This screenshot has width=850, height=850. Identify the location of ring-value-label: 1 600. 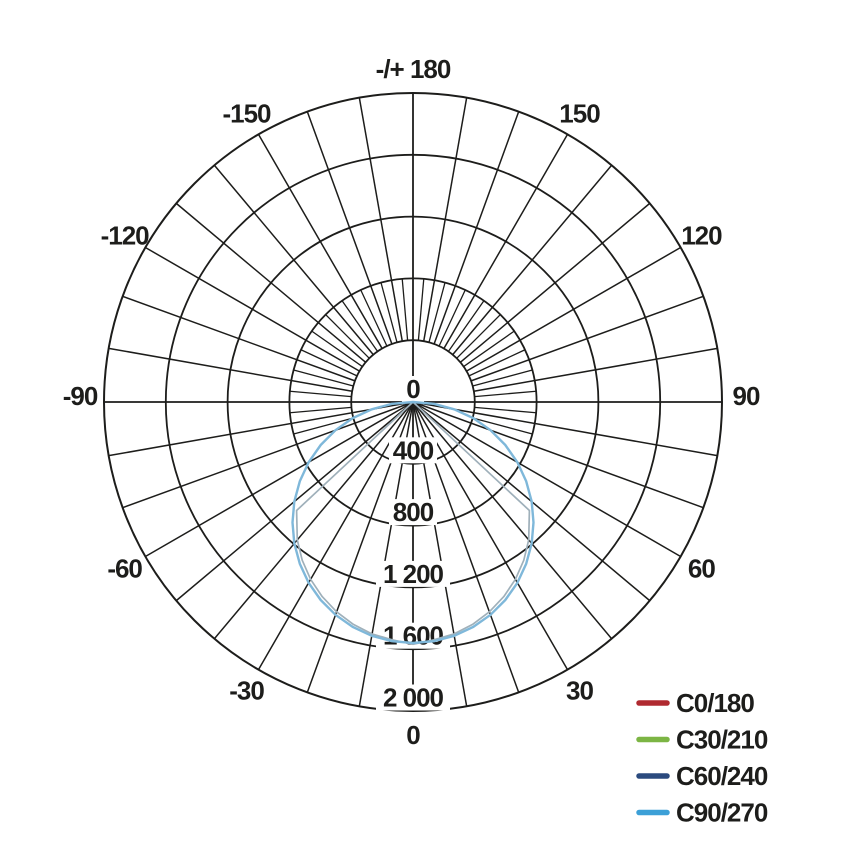
(413, 636).